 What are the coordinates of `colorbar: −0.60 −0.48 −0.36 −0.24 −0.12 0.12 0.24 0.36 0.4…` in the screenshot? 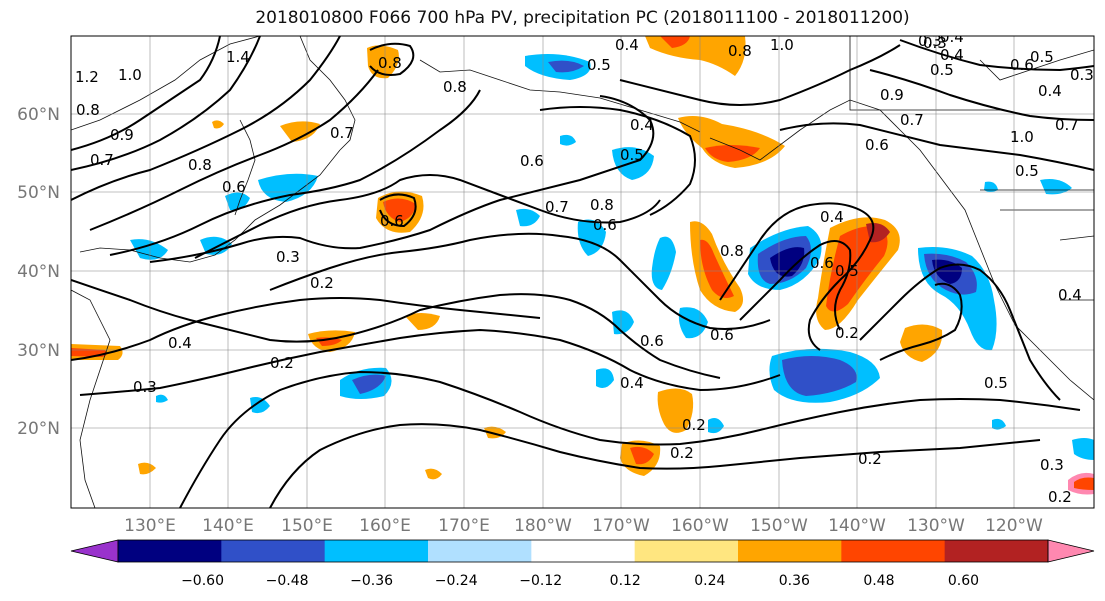 It's located at (582, 564).